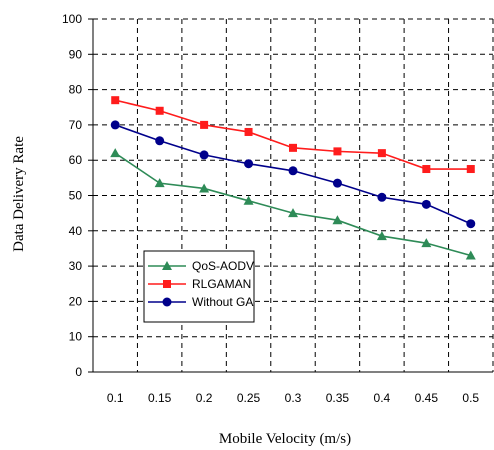  What do you see at coordinates (222, 302) in the screenshot?
I see `legend-label: Without GA` at bounding box center [222, 302].